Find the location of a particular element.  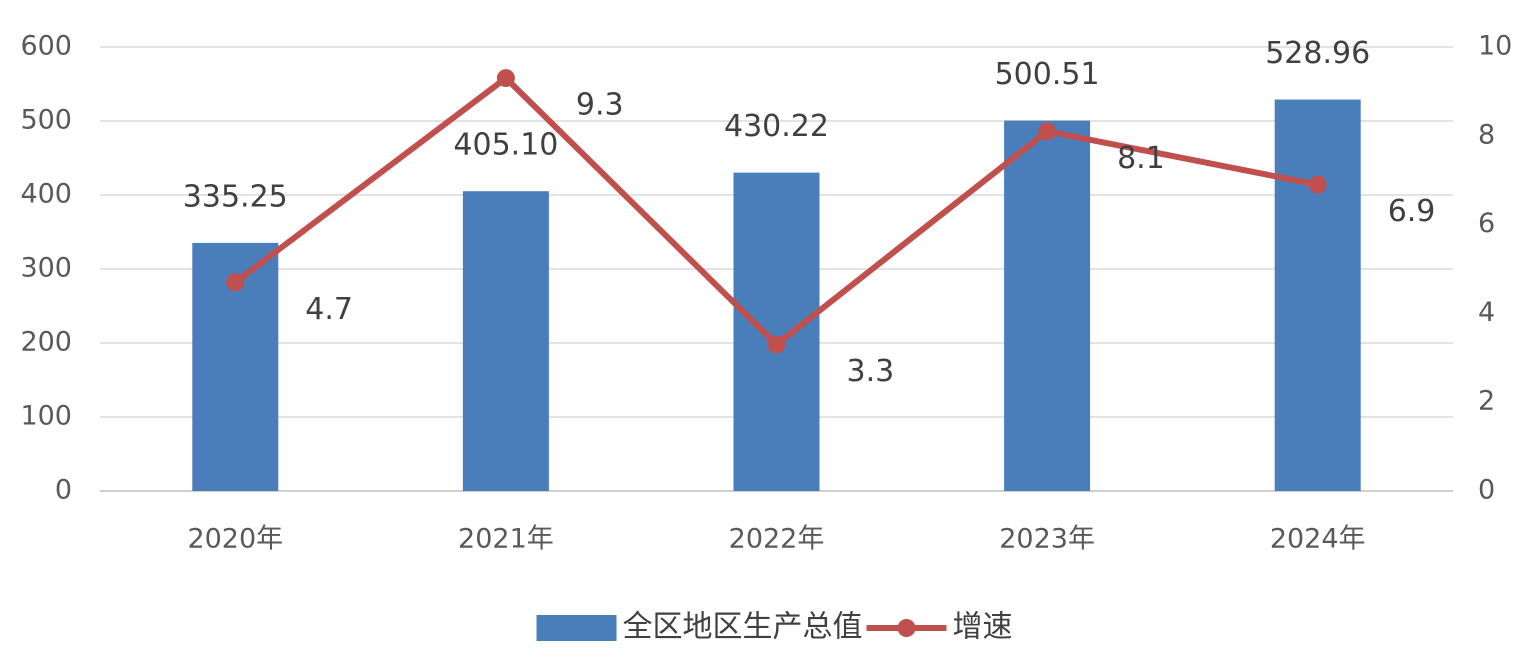

data-label: 335.25 is located at coordinates (235, 196).